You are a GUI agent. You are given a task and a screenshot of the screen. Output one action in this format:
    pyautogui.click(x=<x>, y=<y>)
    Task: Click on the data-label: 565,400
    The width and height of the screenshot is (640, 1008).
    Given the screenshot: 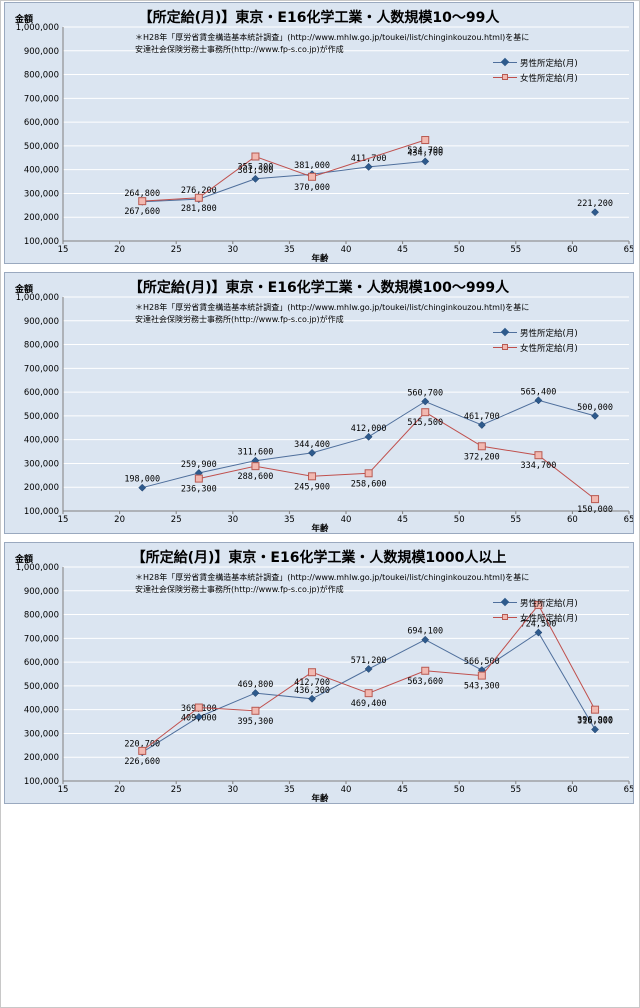 What is the action you would take?
    pyautogui.click(x=539, y=392)
    